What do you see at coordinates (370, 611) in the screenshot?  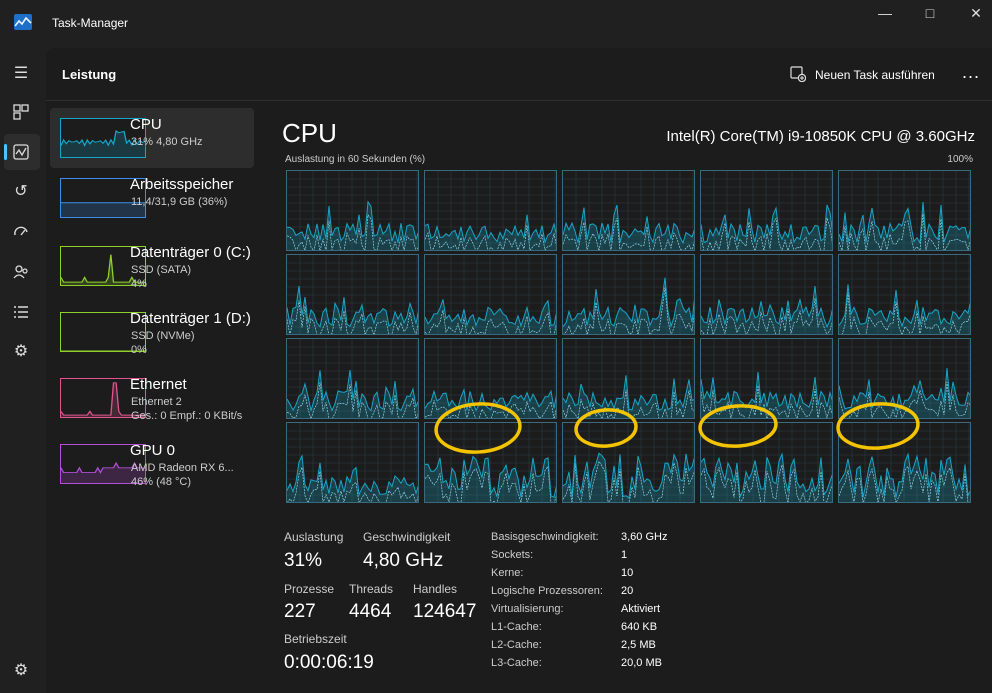 I see `threads-value: 4464` at bounding box center [370, 611].